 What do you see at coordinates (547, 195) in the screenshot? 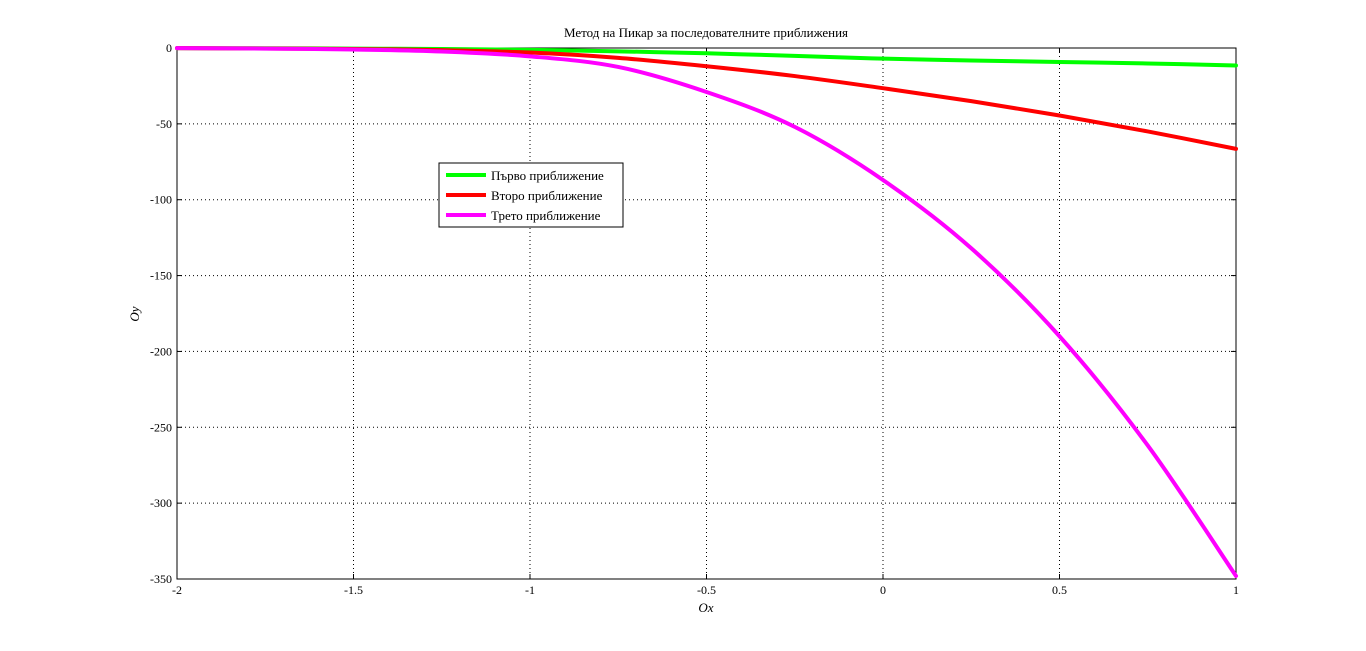
I see `legend-label-2: Второ приближение` at bounding box center [547, 195].